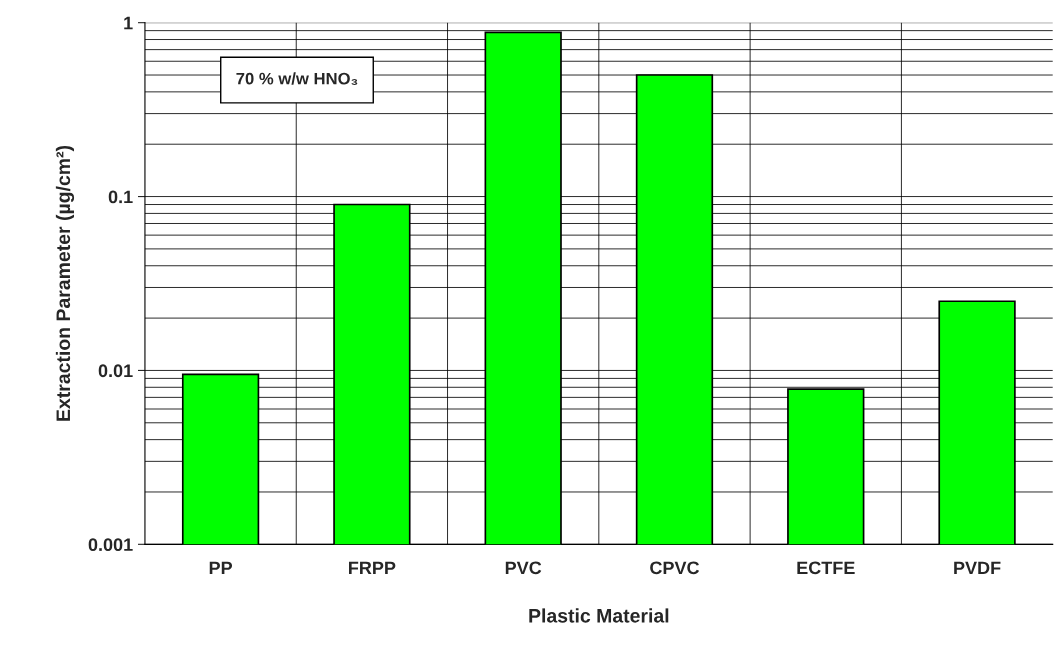 This screenshot has width=1058, height=648. What do you see at coordinates (977, 568) in the screenshot?
I see `x-tick-label: PVDF` at bounding box center [977, 568].